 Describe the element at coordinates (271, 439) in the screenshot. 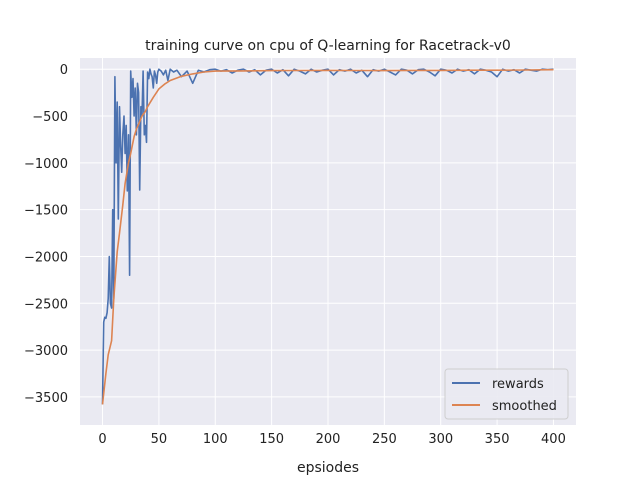

I see `x-tick-label: 150` at that location.